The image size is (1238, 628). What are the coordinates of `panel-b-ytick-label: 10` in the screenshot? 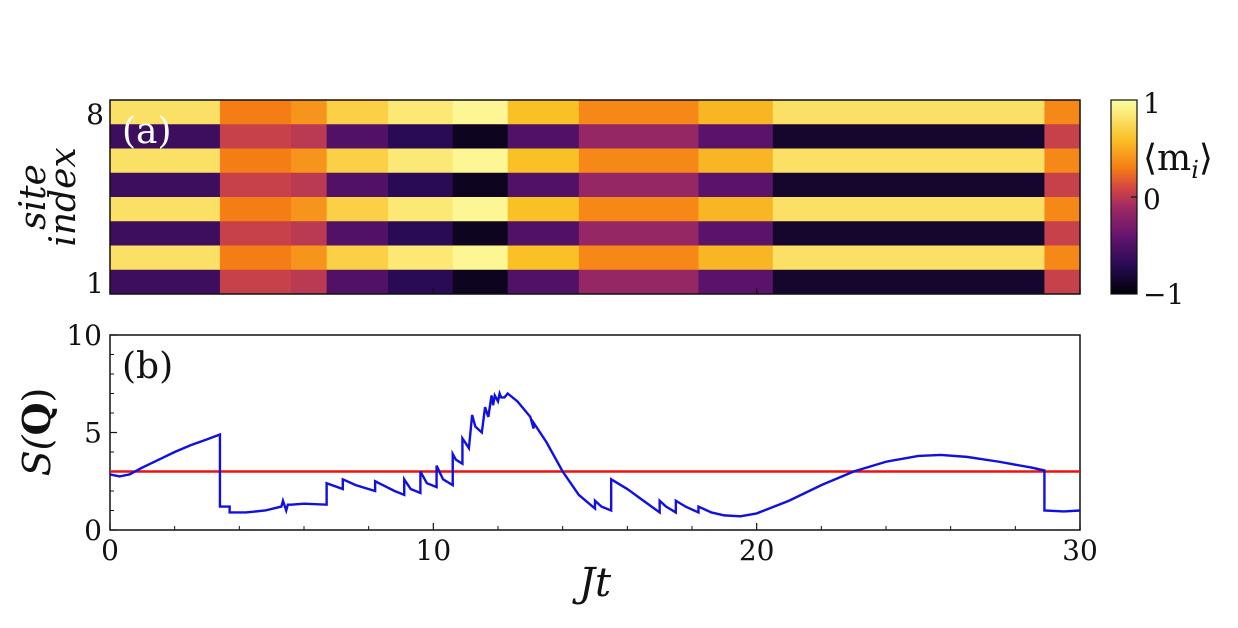 It's located at (84, 335).